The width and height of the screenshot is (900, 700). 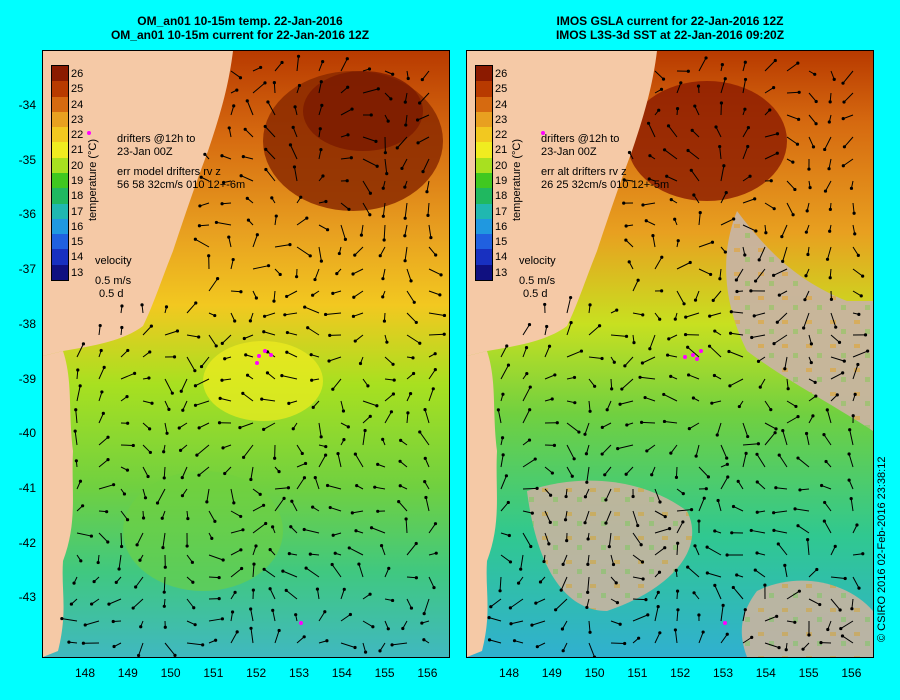 What do you see at coordinates (634, 378) in the screenshot?
I see `right-drifters` at bounding box center [634, 378].